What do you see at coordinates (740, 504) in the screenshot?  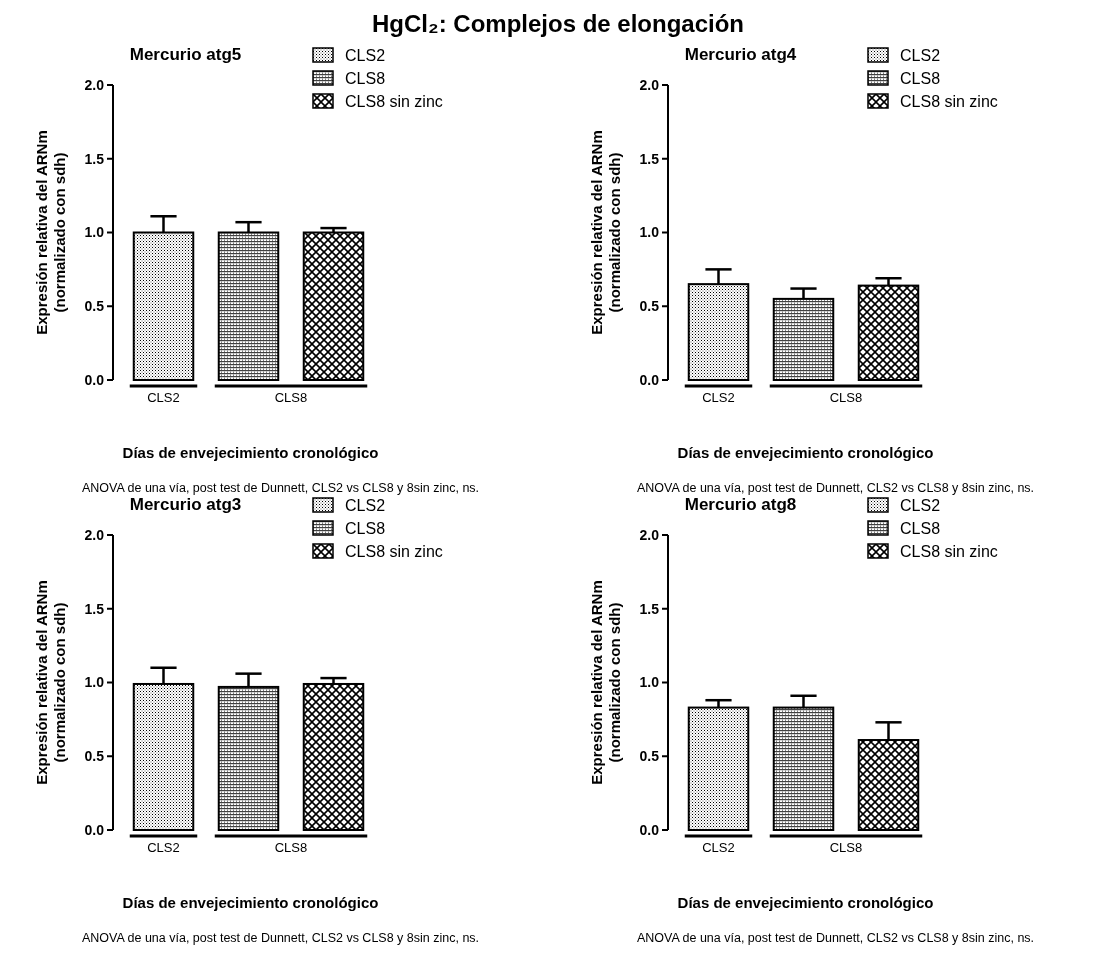 I see `chart-title: Mercurio atg8` at bounding box center [740, 504].